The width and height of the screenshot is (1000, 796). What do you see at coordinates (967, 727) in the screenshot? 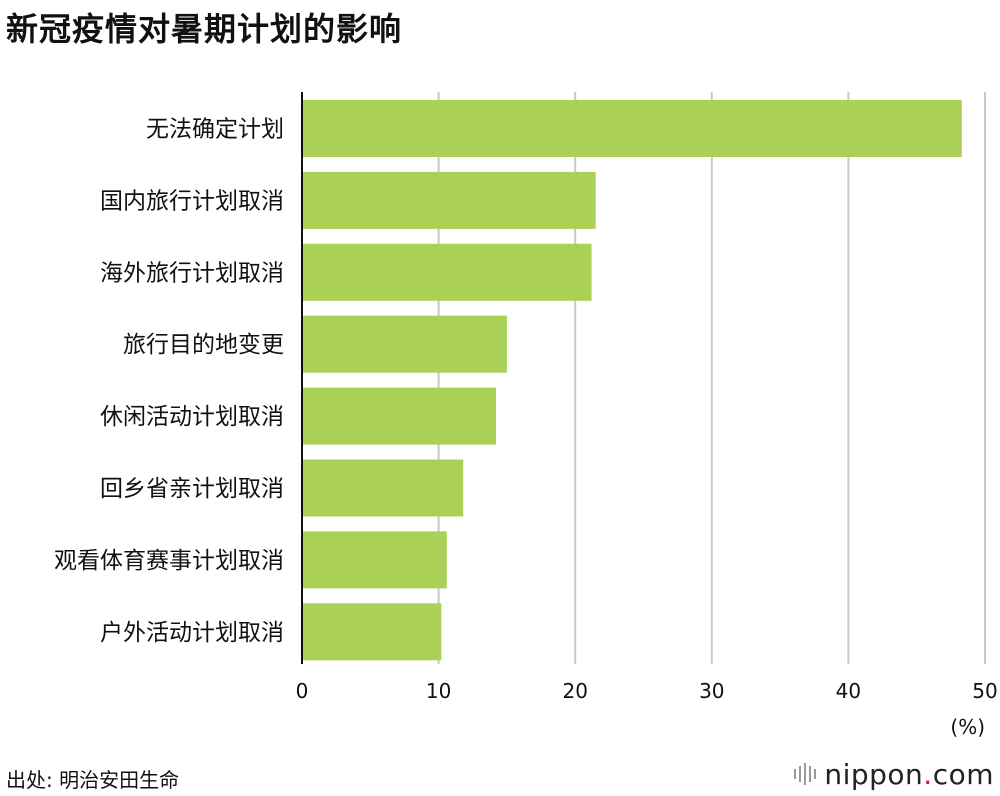
I see `unit-label: (%)` at bounding box center [967, 727].